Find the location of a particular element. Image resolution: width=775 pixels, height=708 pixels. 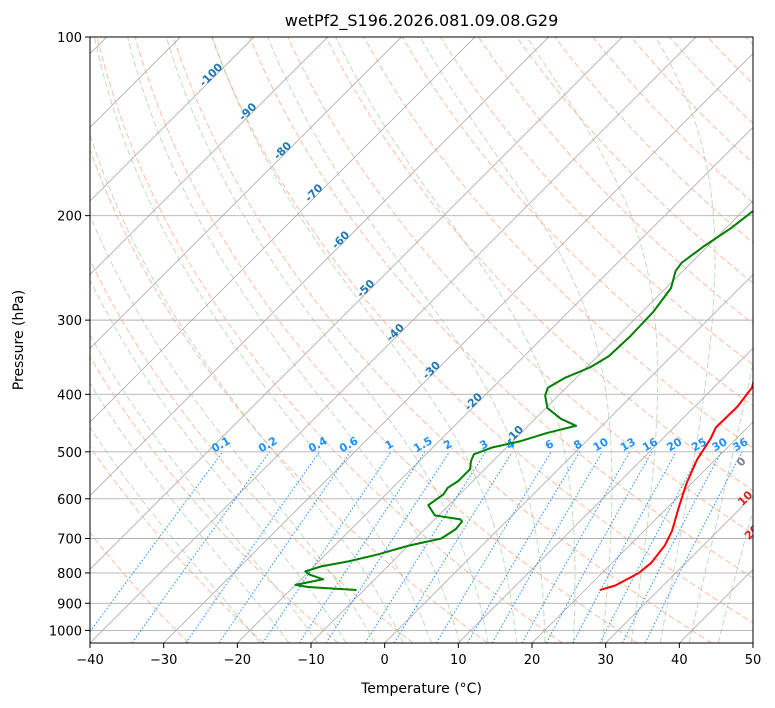

y-tick-label: 100 is located at coordinates (69, 38).